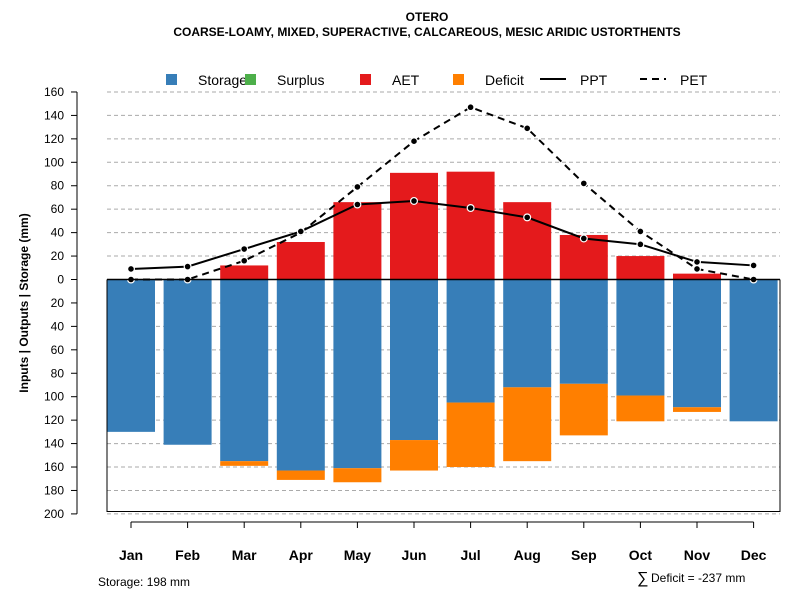 The image size is (800, 605). What do you see at coordinates (171, 79) in the screenshot?
I see `legend-swatch-storage` at bounding box center [171, 79].